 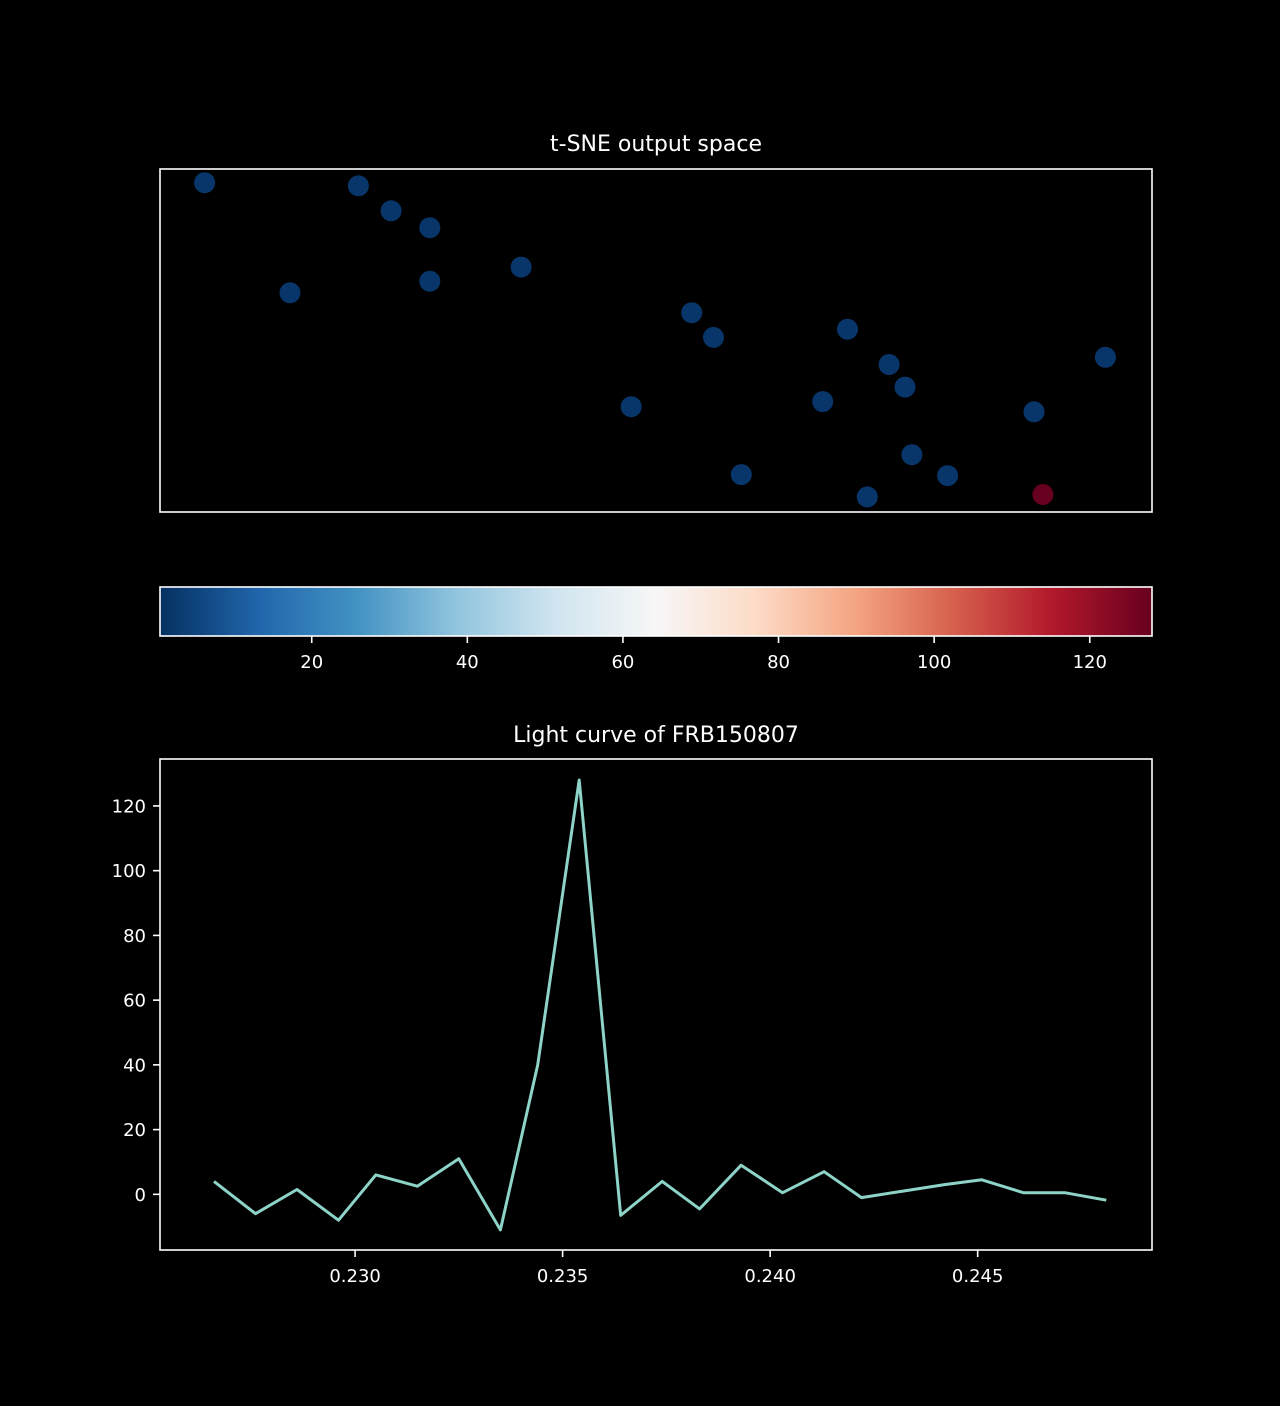 I want to click on colorbar-ticks: 20 40 60 80 100 120, so click(x=703, y=654).